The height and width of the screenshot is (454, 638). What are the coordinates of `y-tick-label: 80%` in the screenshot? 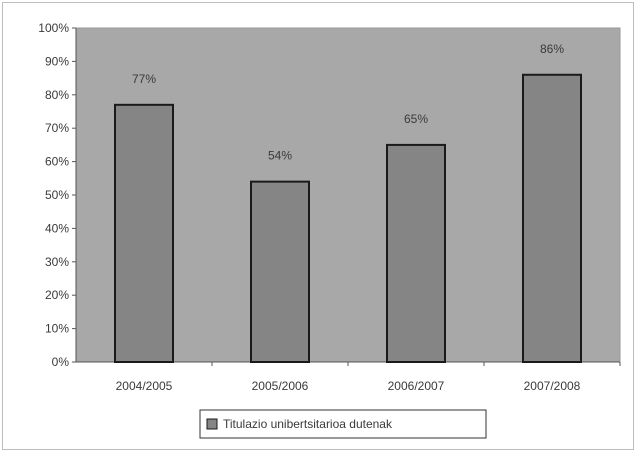 It's located at (57, 95).